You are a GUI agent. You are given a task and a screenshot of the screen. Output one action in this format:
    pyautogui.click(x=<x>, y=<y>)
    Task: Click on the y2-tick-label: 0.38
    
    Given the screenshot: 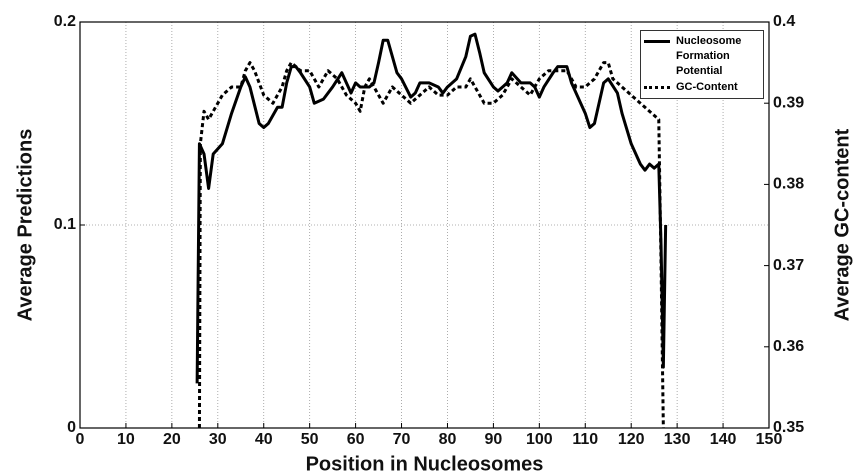 What is the action you would take?
    pyautogui.click(x=788, y=184)
    